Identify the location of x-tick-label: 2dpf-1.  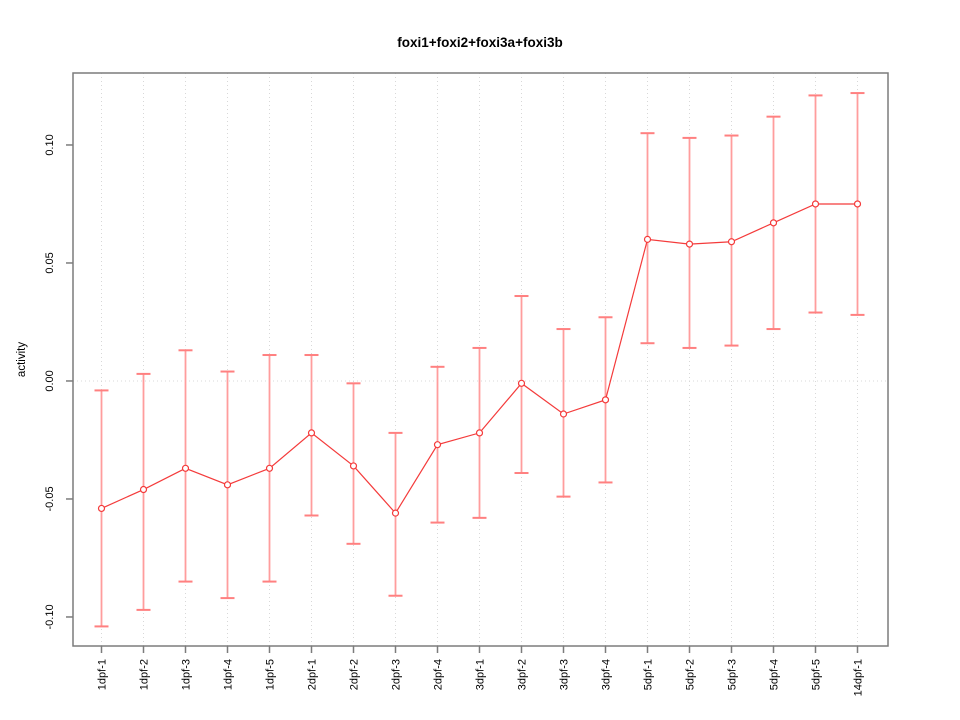
(312, 674).